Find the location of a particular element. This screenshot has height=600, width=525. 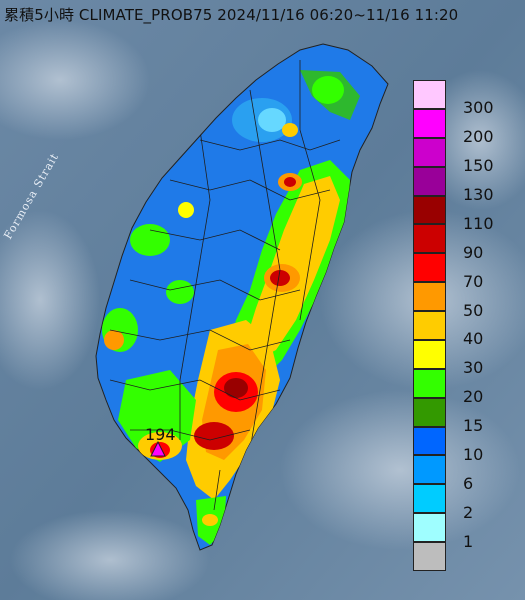

legend-label: 10 is located at coordinates (473, 455).